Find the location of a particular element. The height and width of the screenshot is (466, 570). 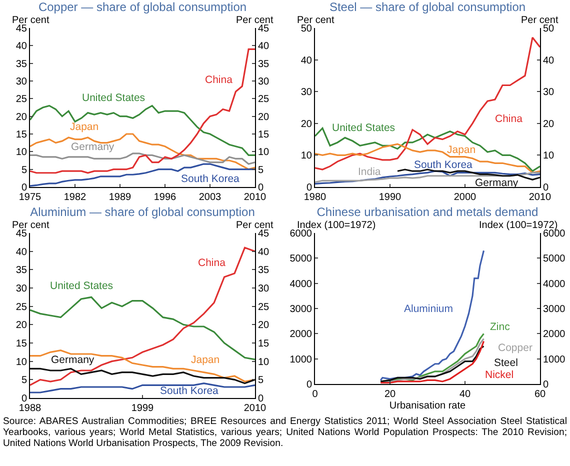

y2-tick-label: 6000 is located at coordinates (554, 234).